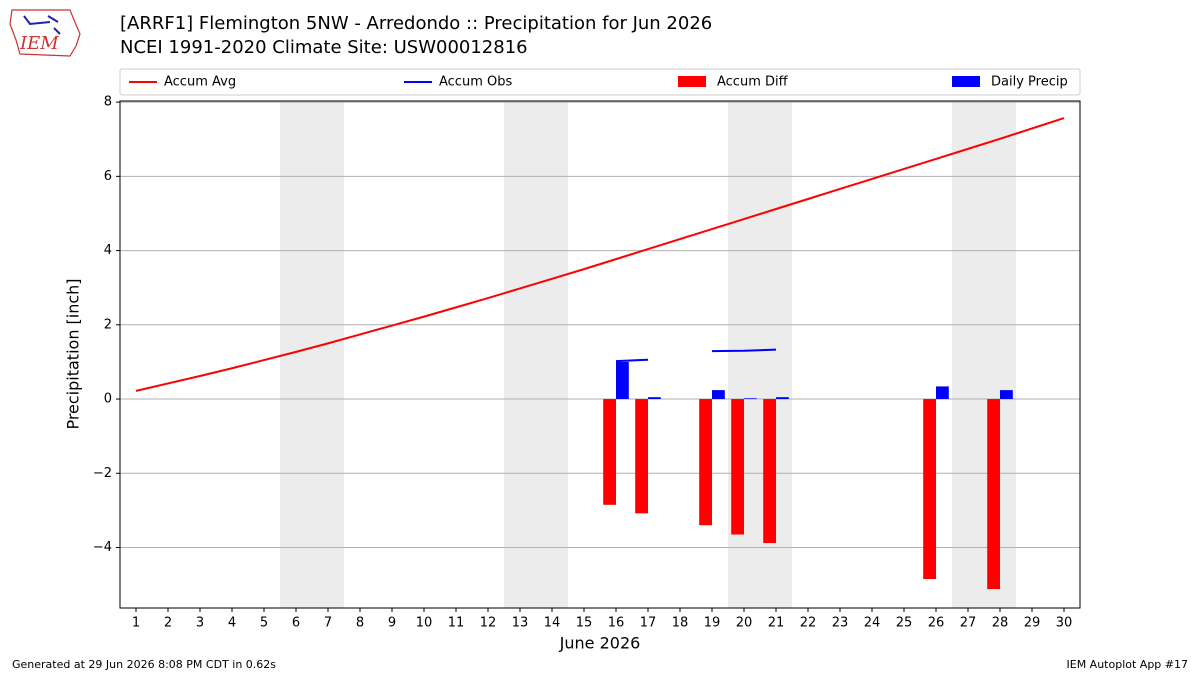 Image resolution: width=1200 pixels, height=679 pixels. What do you see at coordinates (1064, 623) in the screenshot?
I see `x-tick-label: 30` at bounding box center [1064, 623].